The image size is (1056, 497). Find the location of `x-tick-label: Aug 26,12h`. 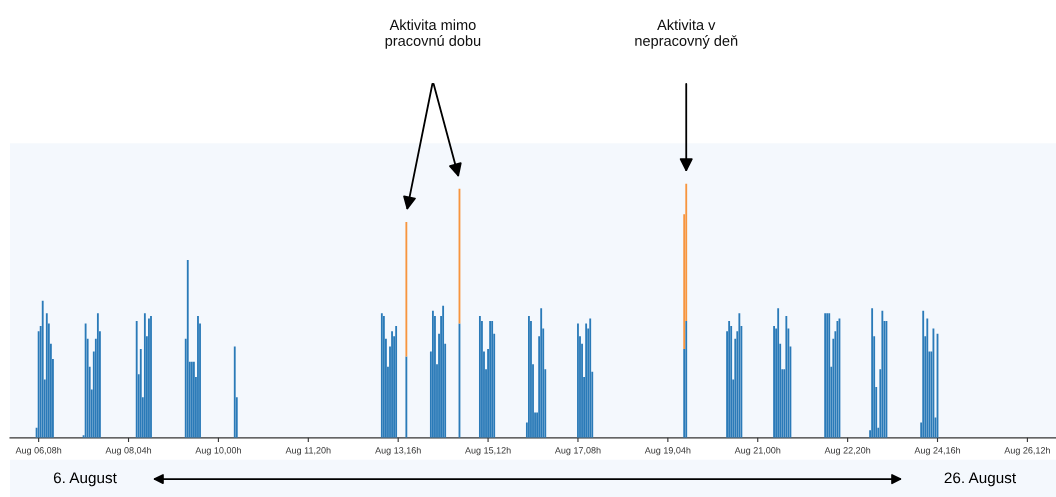

x-tick-label: Aug 26,12h is located at coordinates (1027, 451).